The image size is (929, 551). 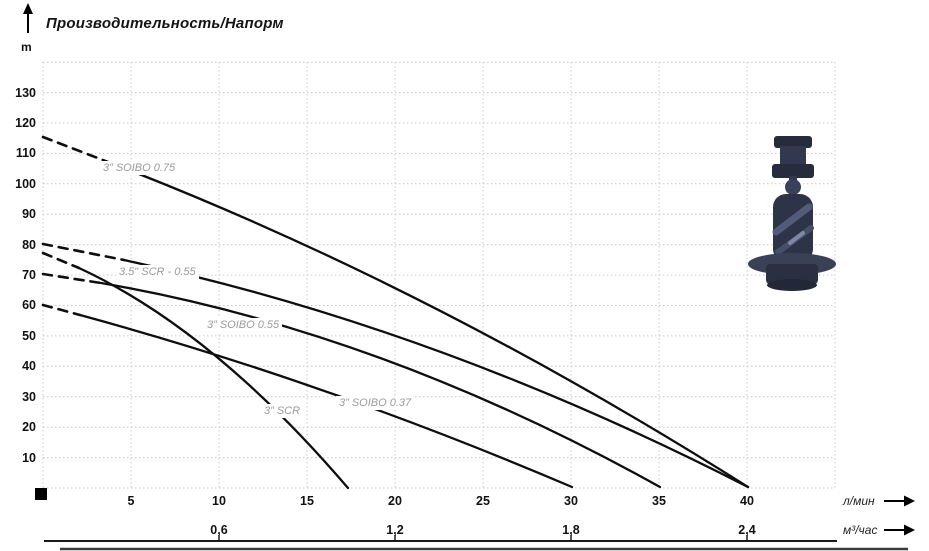 I want to click on x-axis-primary-arrow-icon, so click(x=899, y=501).